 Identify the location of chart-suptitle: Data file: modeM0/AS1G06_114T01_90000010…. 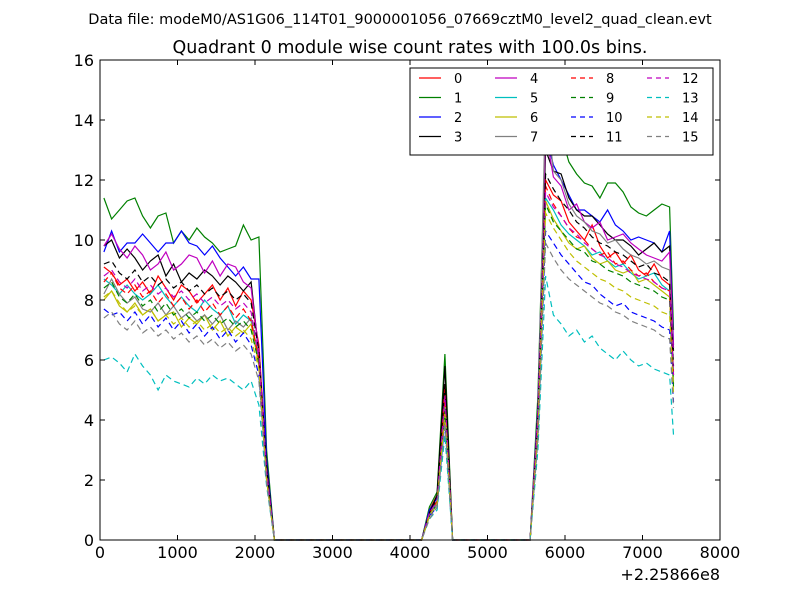
(400, 20).